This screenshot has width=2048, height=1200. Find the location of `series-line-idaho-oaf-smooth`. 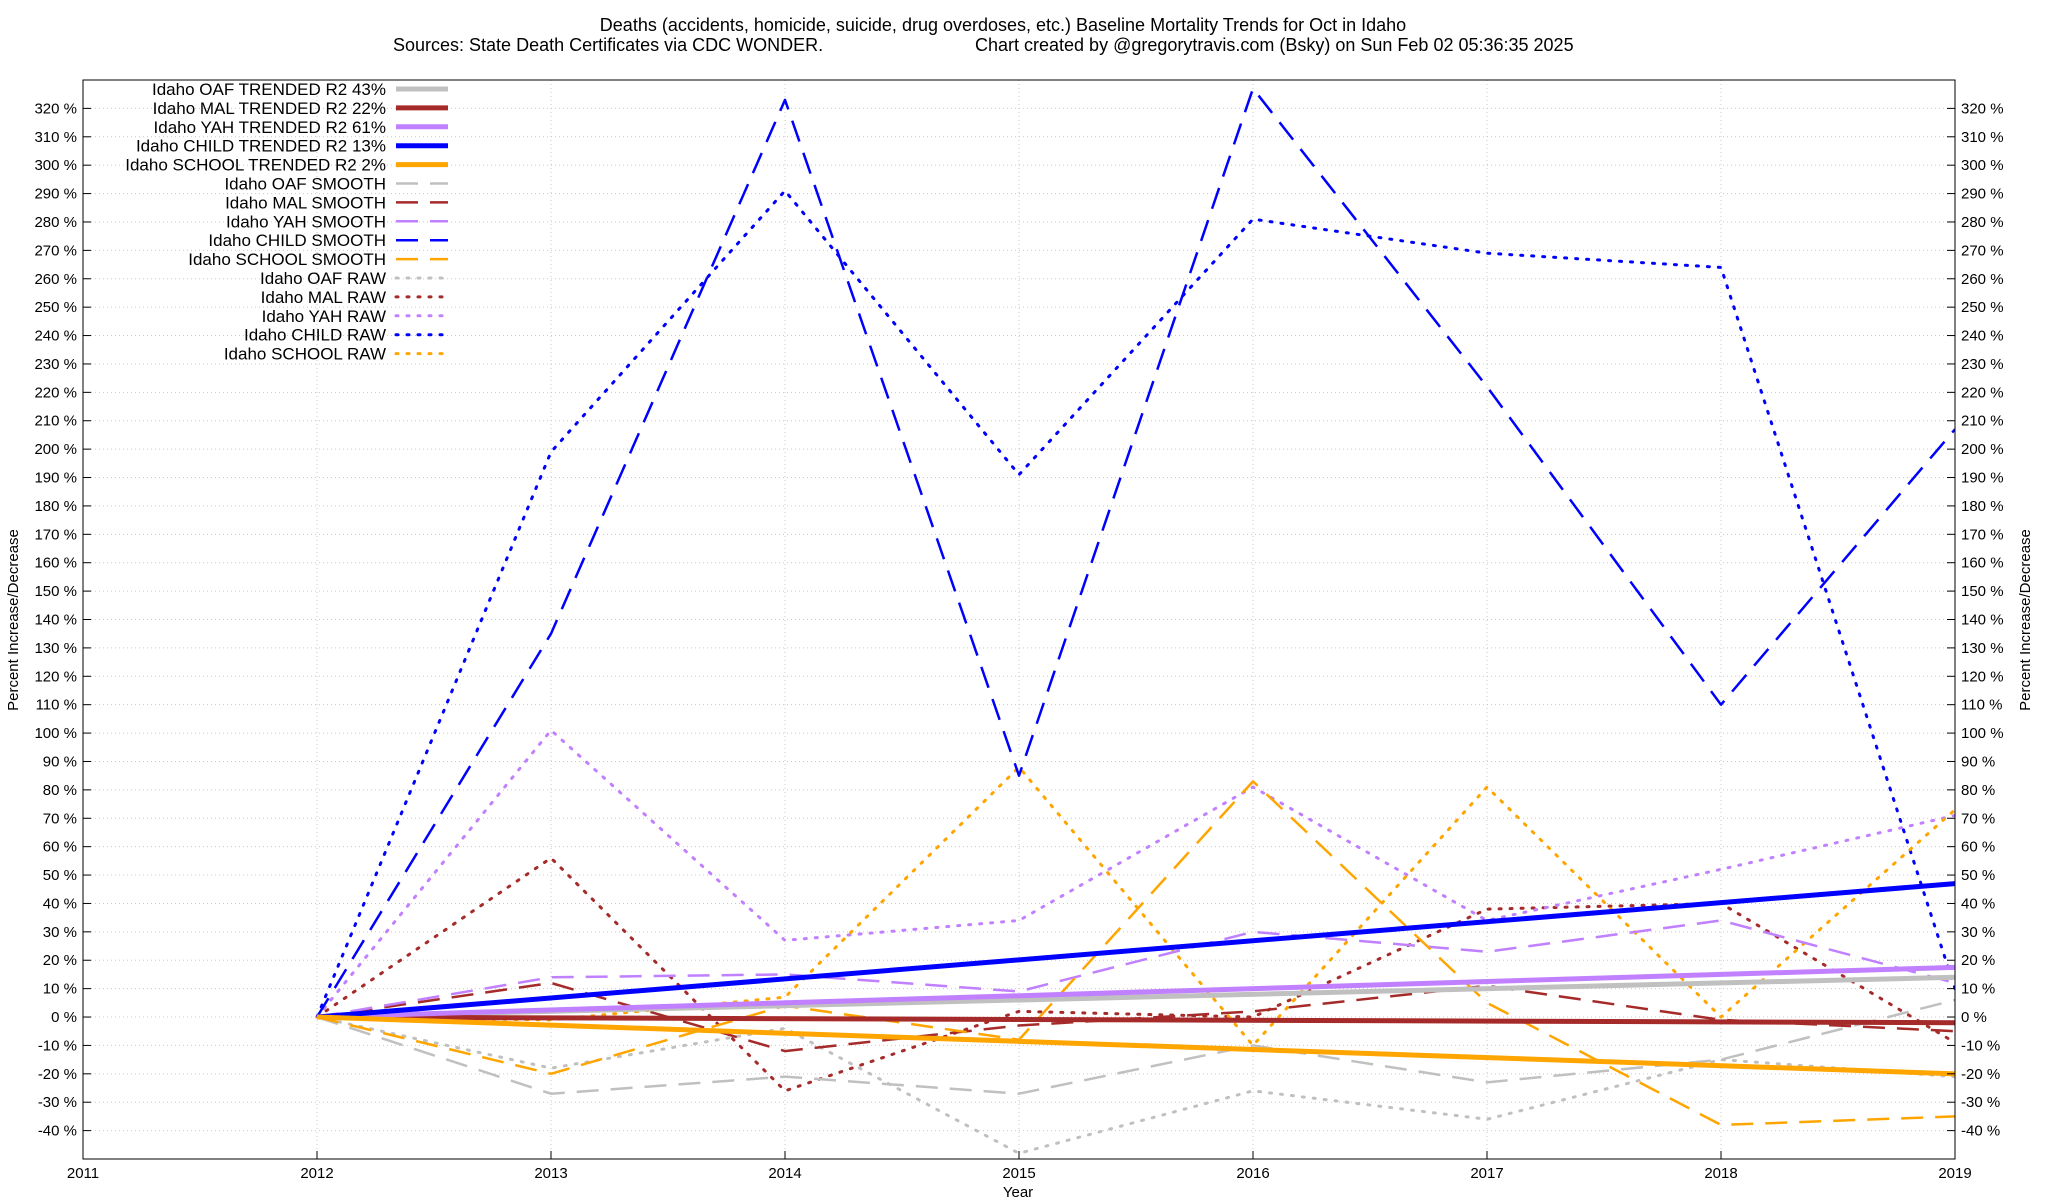

series-line-idaho-oaf-smooth is located at coordinates (1135, 1046).